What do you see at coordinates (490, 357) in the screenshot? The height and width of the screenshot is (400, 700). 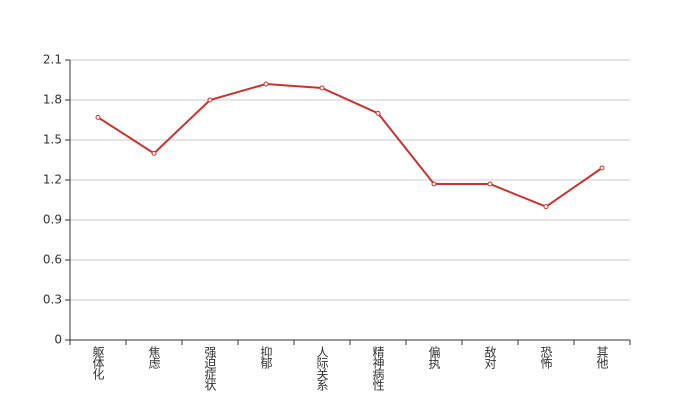 I see `x-tick-label: 敌对` at bounding box center [490, 357].